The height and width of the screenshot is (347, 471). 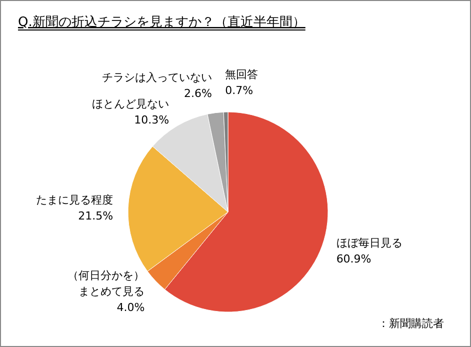 What do you see at coordinates (157, 77) in the screenshot?
I see `slice-label: チラシは入っていない` at bounding box center [157, 77].